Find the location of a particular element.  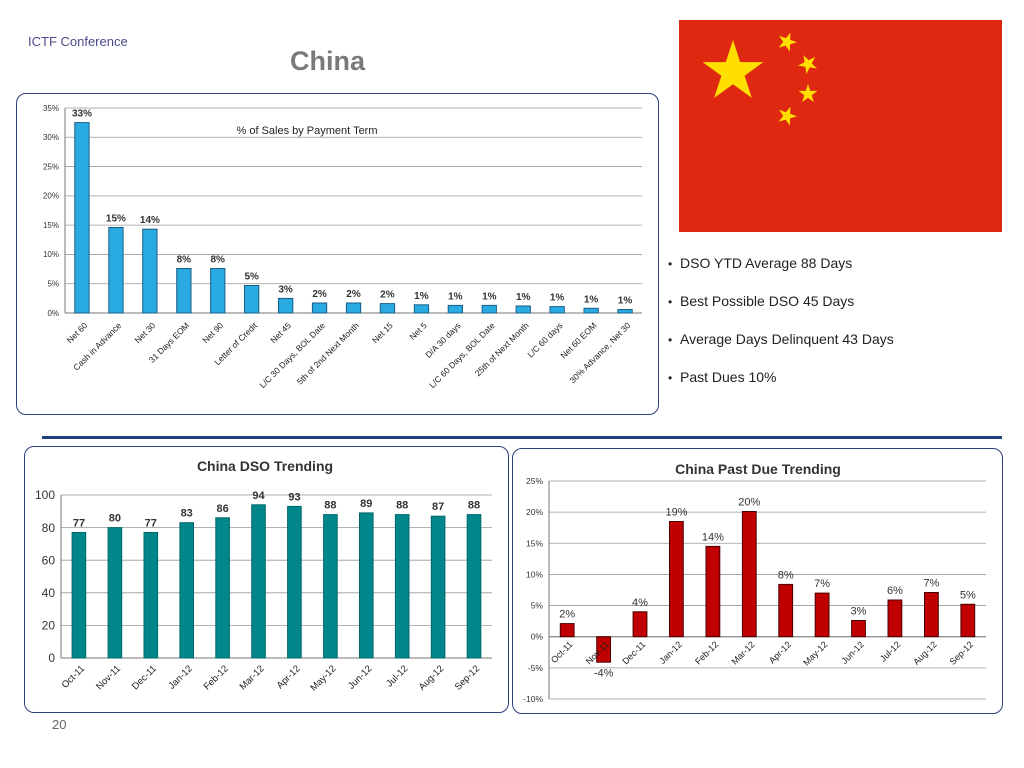

conference-name: ICTF Conference is located at coordinates (78, 41).